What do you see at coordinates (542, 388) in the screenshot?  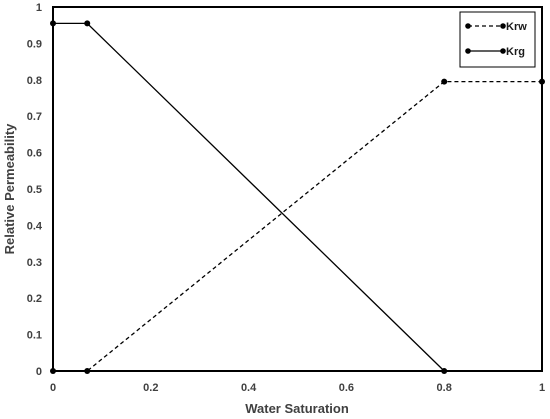 I see `x-tick-label: 1` at bounding box center [542, 388].